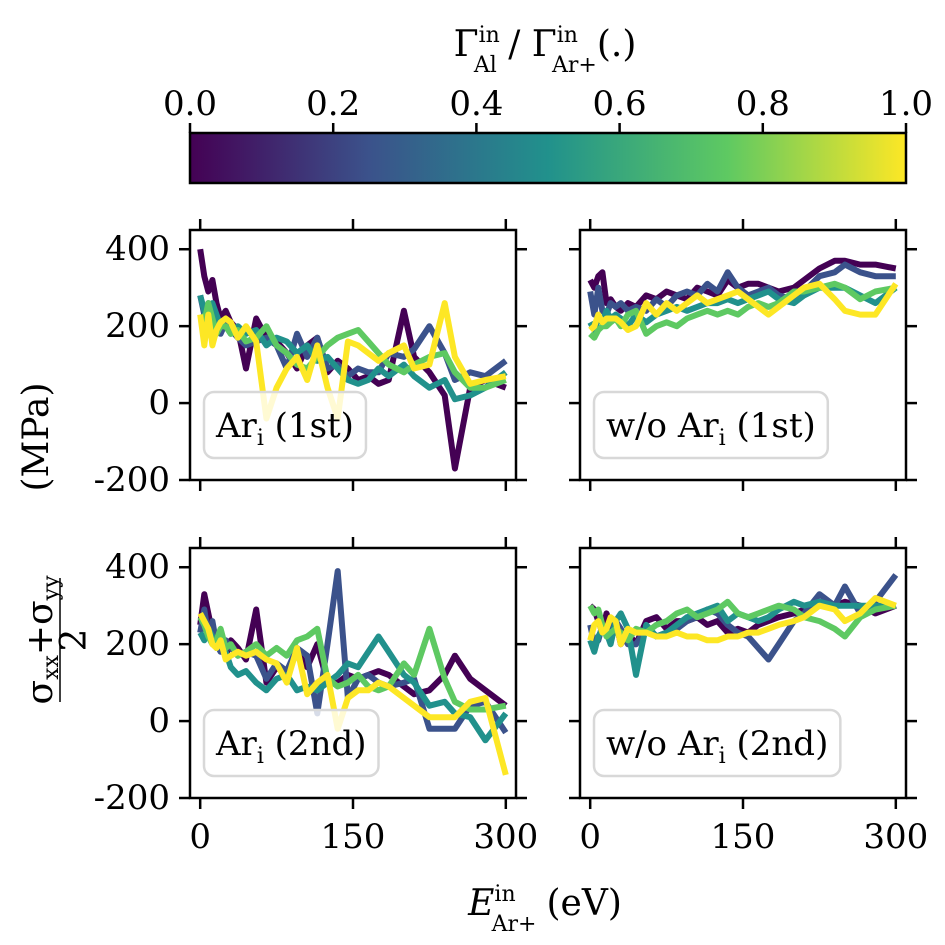  I want to click on panel-label: w/o Ari (2nd), so click(717, 746).